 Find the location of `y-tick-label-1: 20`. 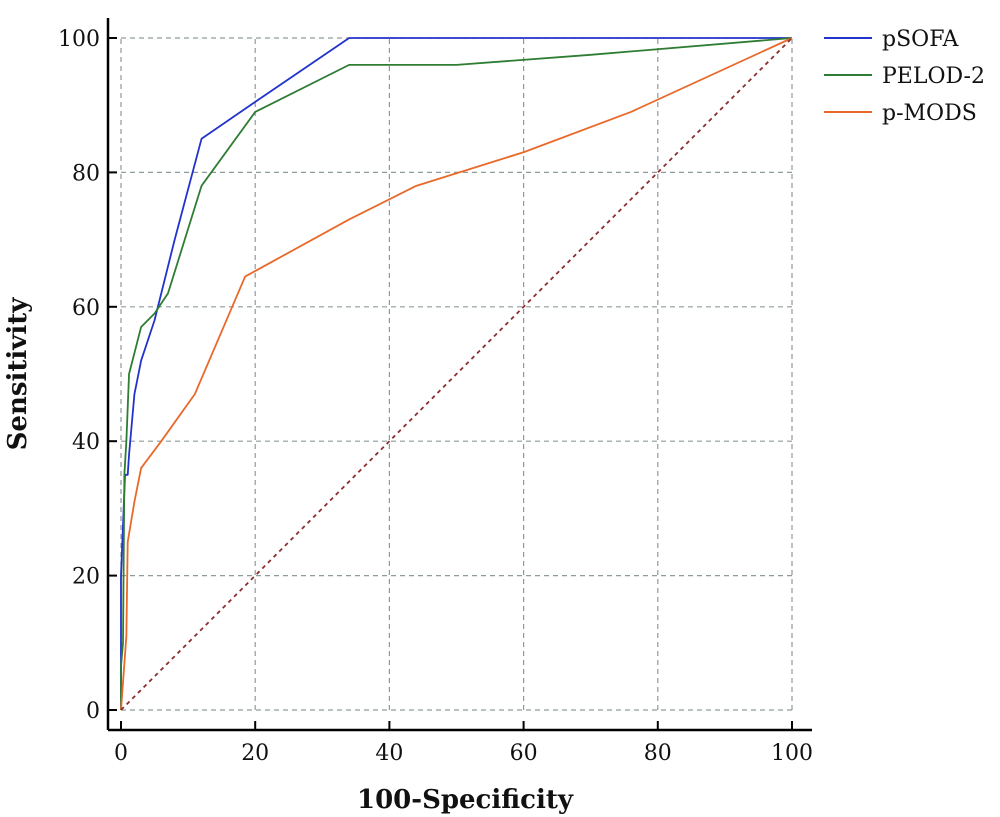

y-tick-label-1: 20 is located at coordinates (86, 577).